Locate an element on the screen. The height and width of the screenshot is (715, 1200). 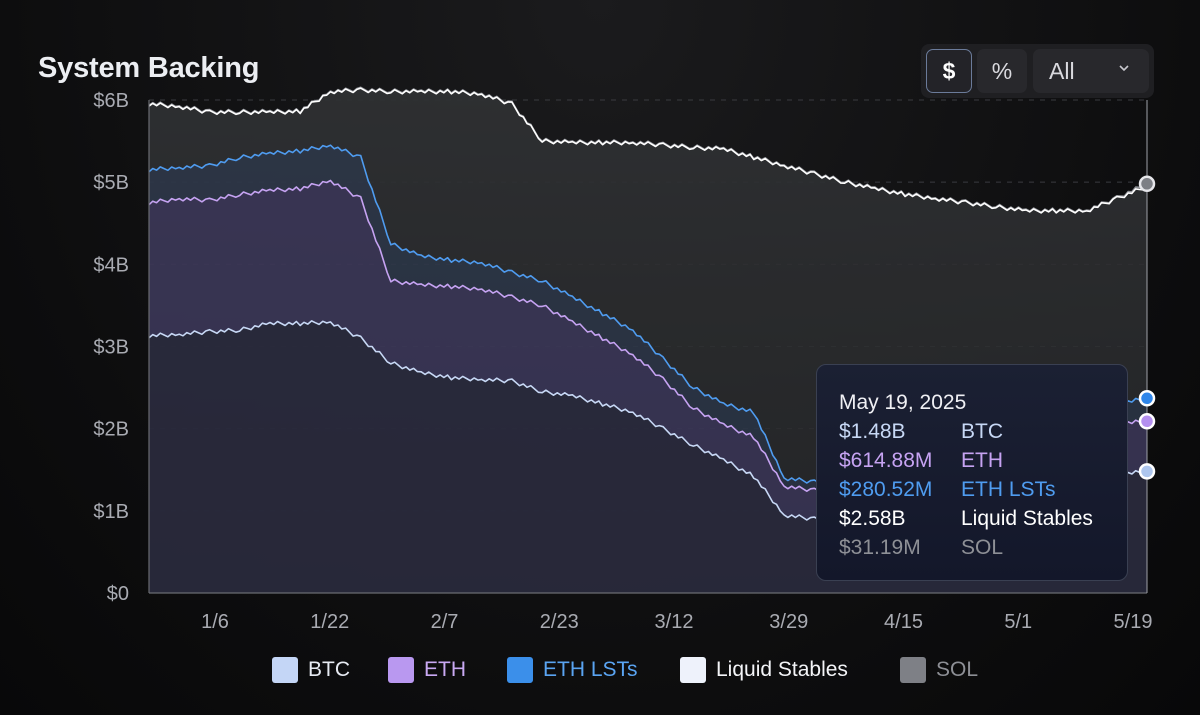
y-tick-label: $4B is located at coordinates (111, 265).